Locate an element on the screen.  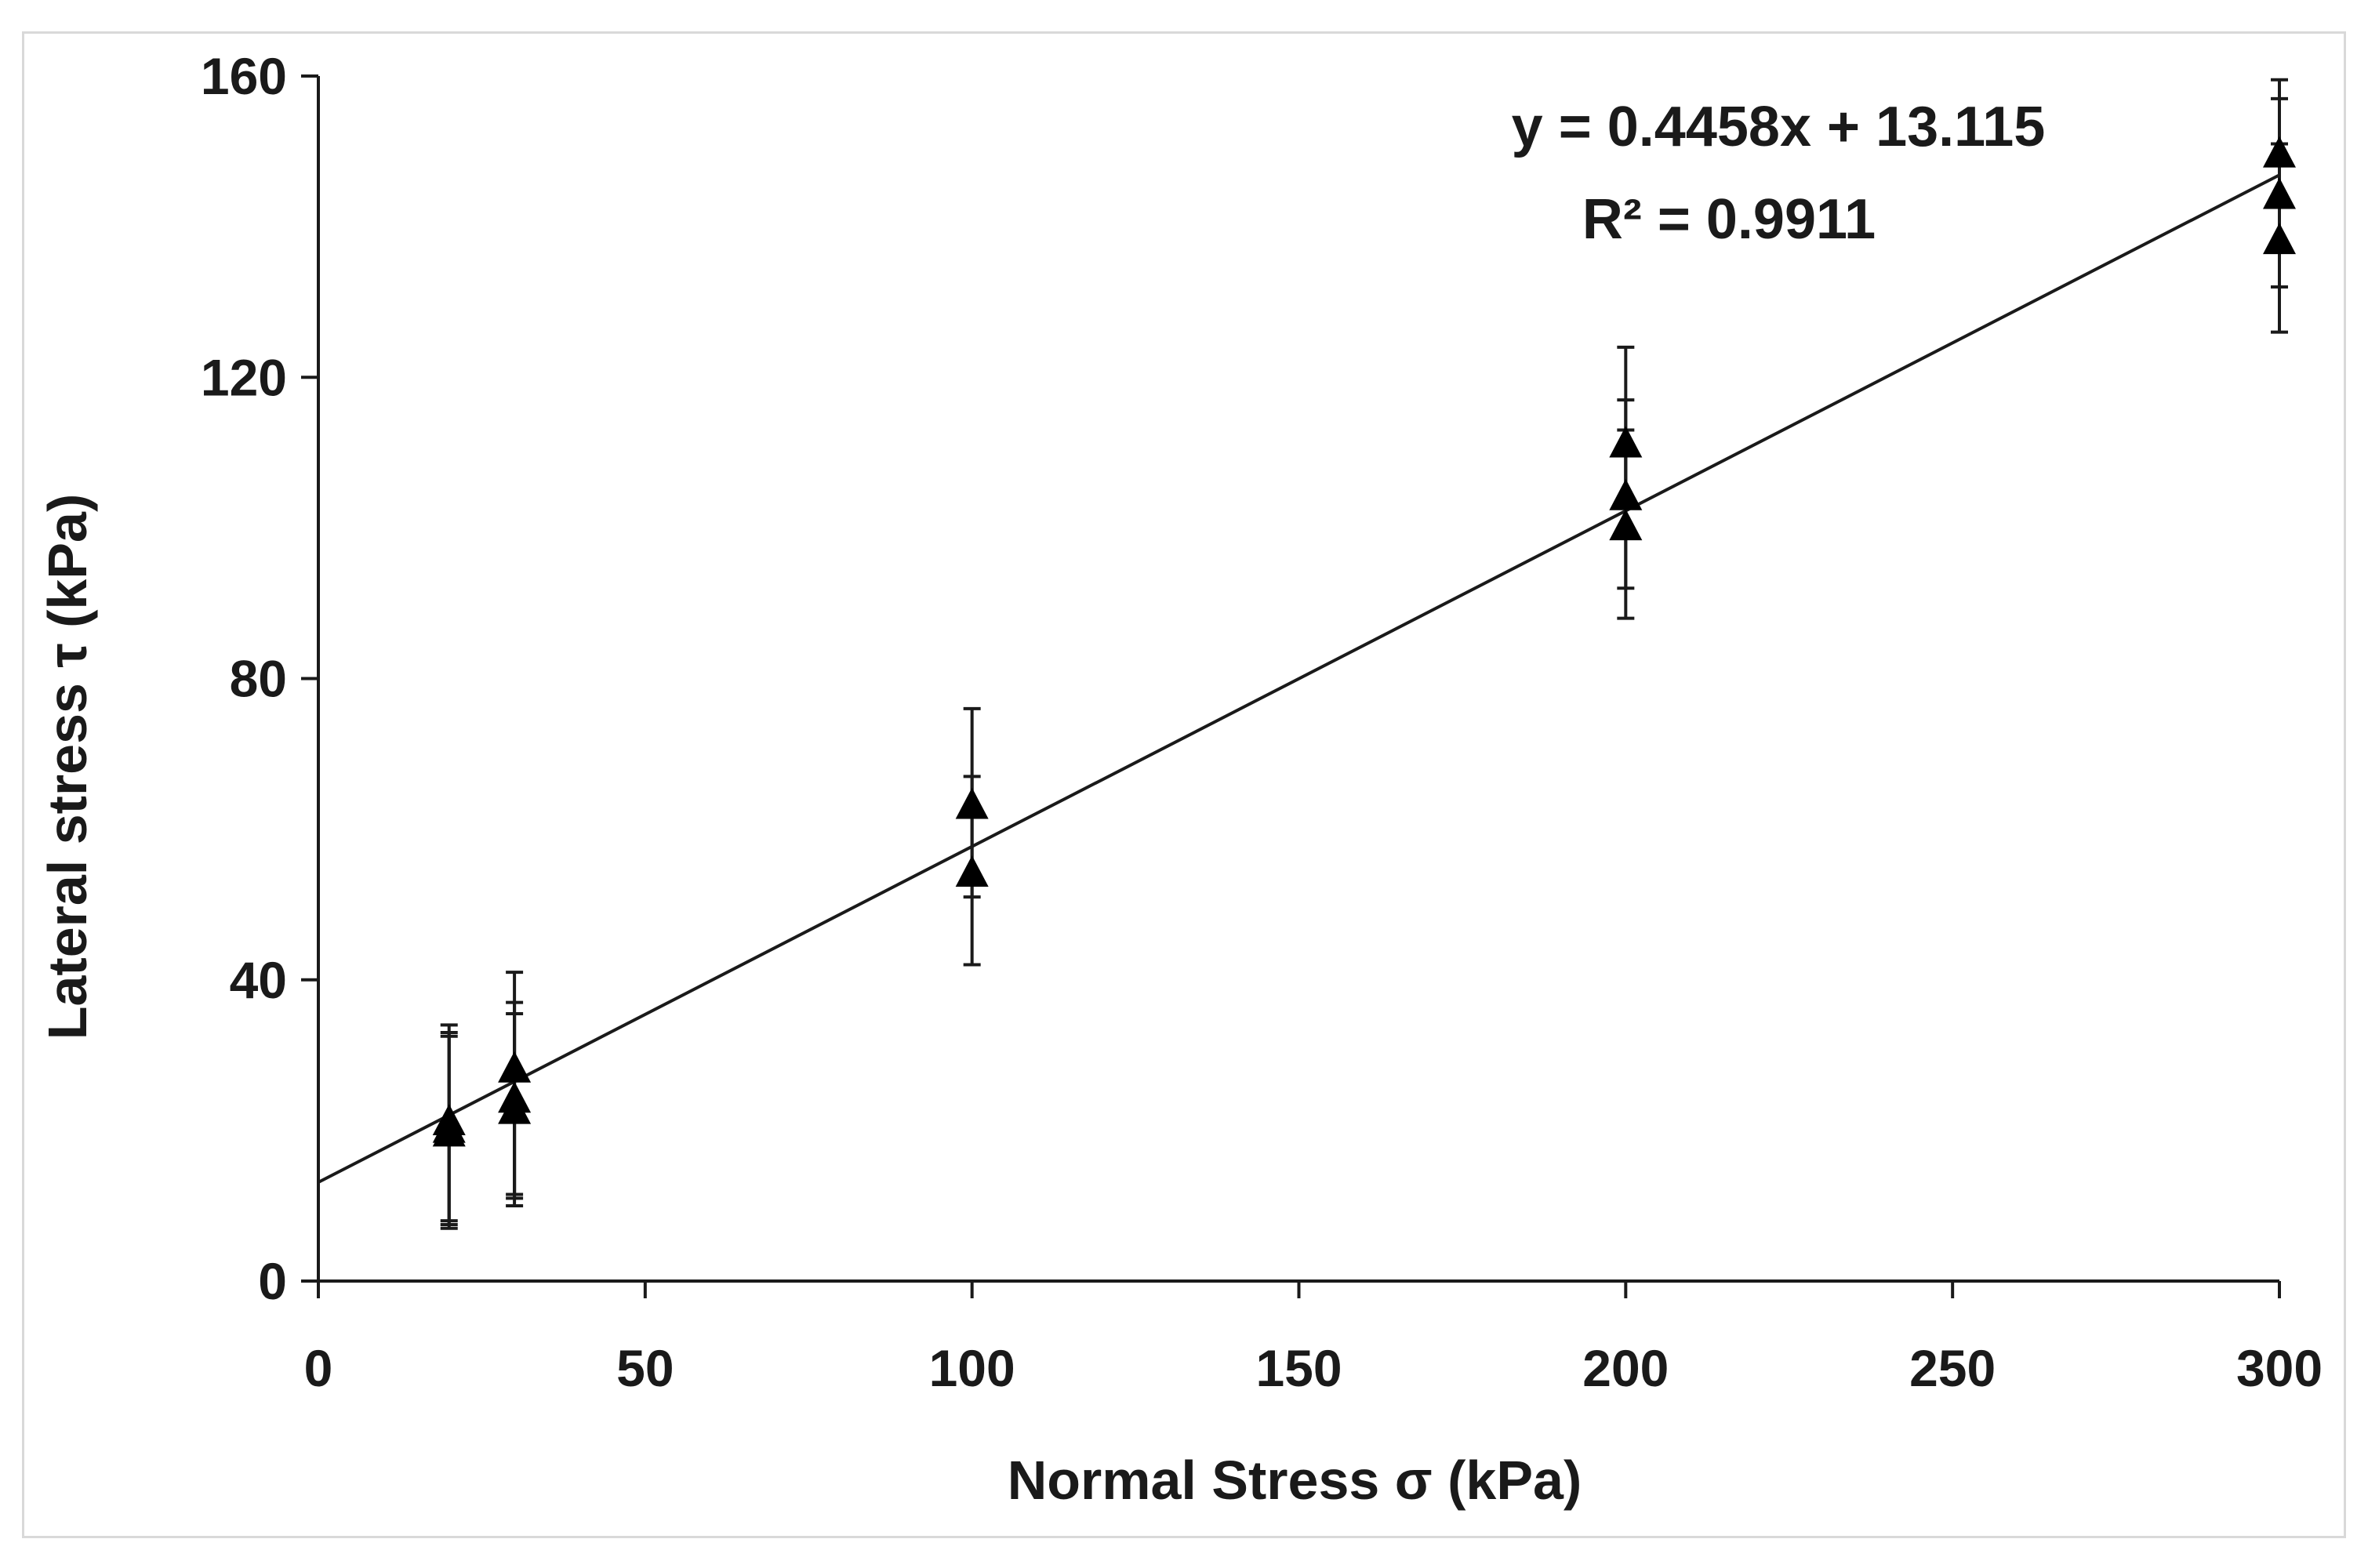
x-tick-label: 250 is located at coordinates (1953, 1368).